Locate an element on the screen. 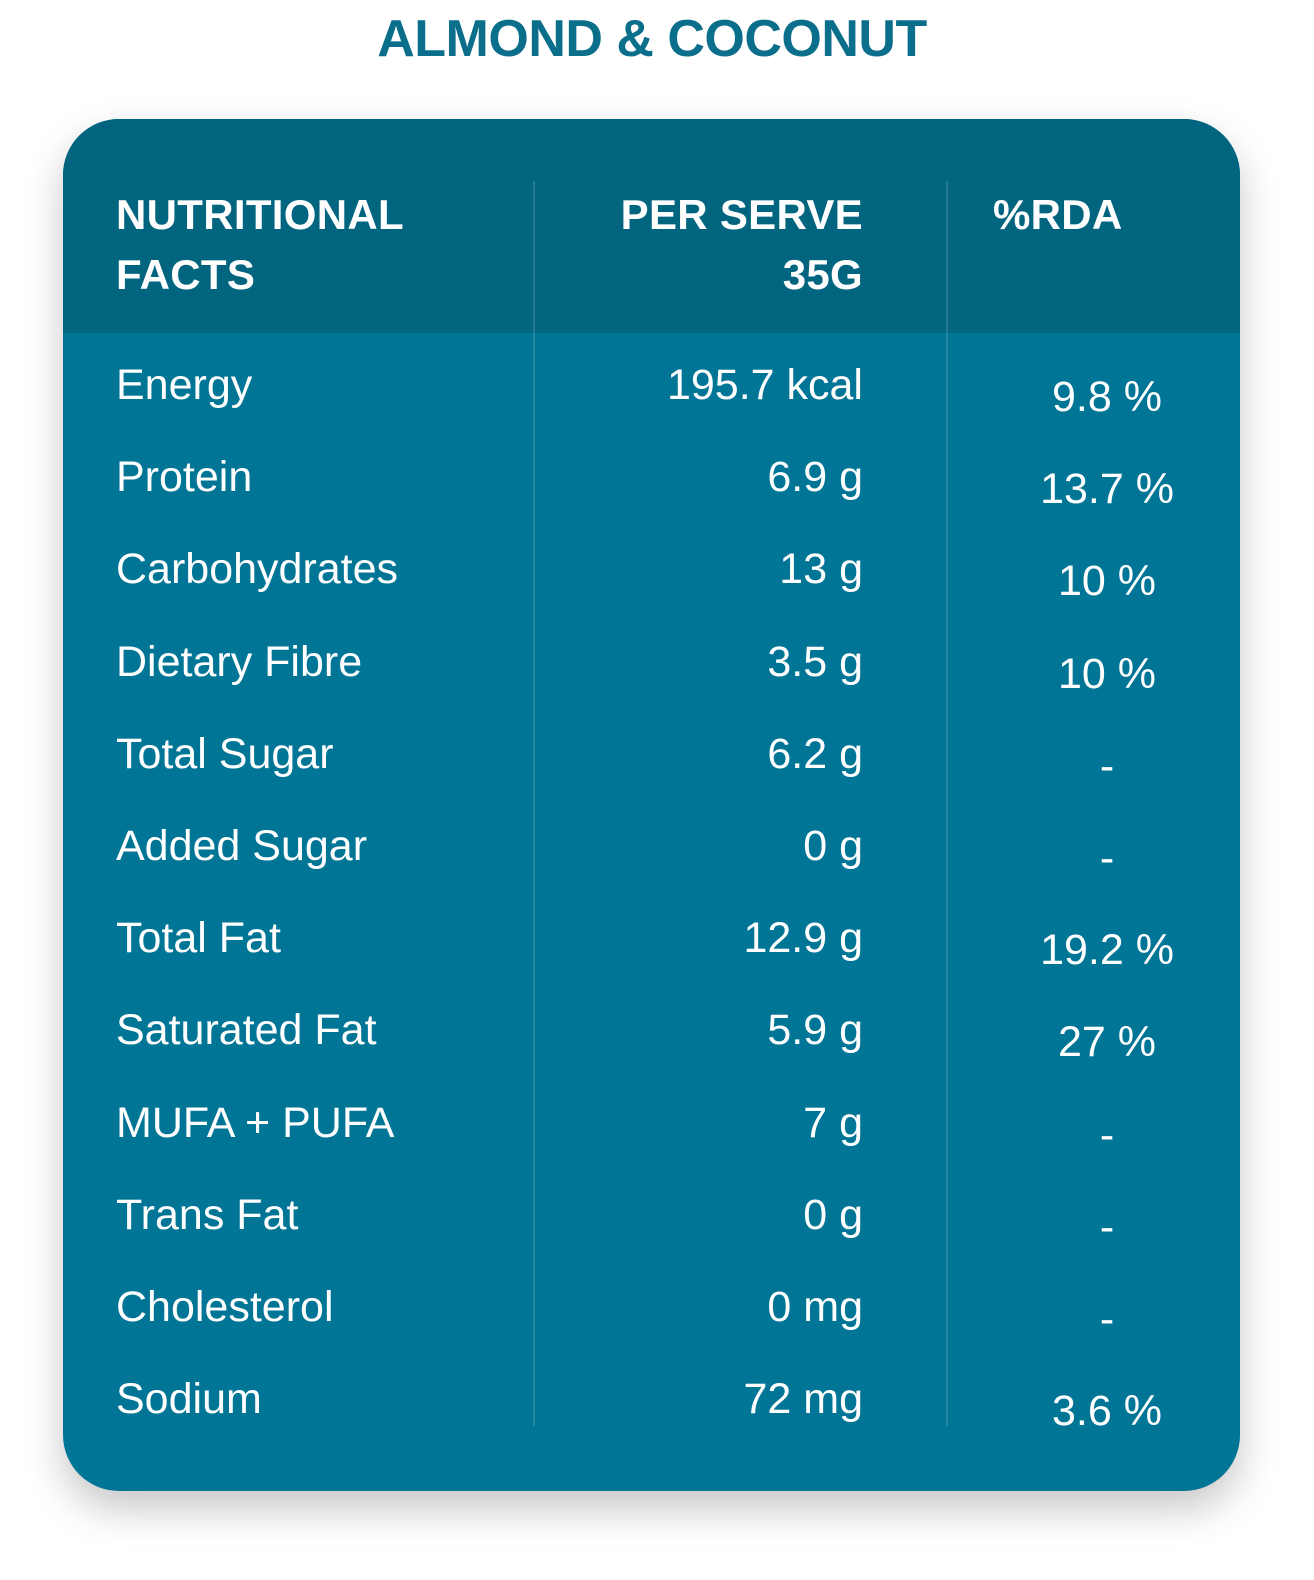 The image size is (1314, 1580). nutrient-rda: 27 % is located at coordinates (1106, 1042).